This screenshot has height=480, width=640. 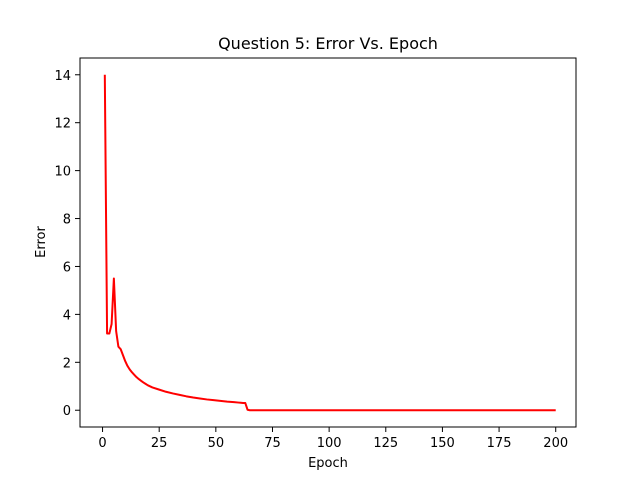 I want to click on y-tick-label: 4, so click(x=67, y=315).